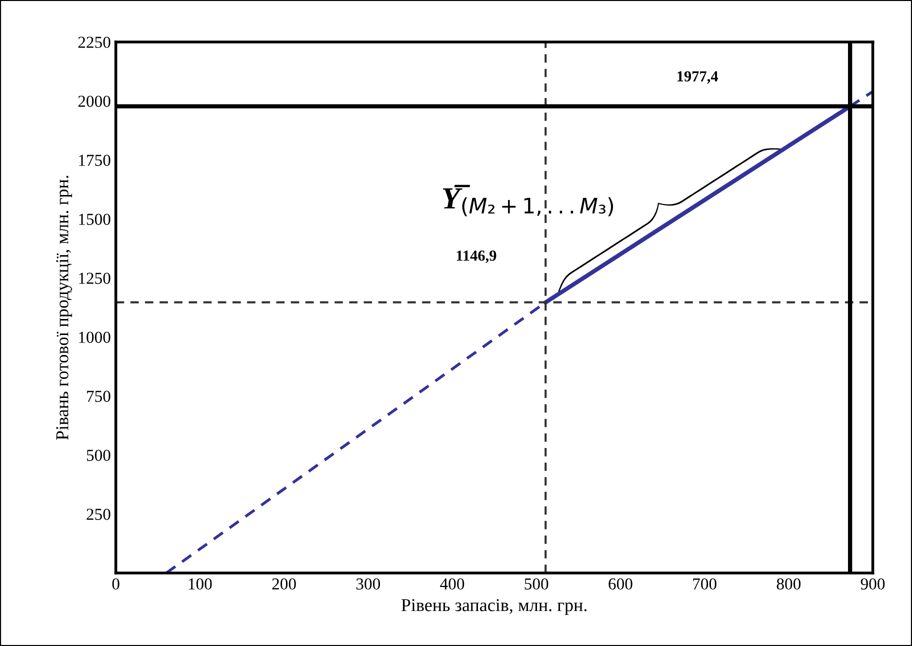  I want to click on y-axis-title: Рівань готової продукції, млн. грн., so click(64, 308).